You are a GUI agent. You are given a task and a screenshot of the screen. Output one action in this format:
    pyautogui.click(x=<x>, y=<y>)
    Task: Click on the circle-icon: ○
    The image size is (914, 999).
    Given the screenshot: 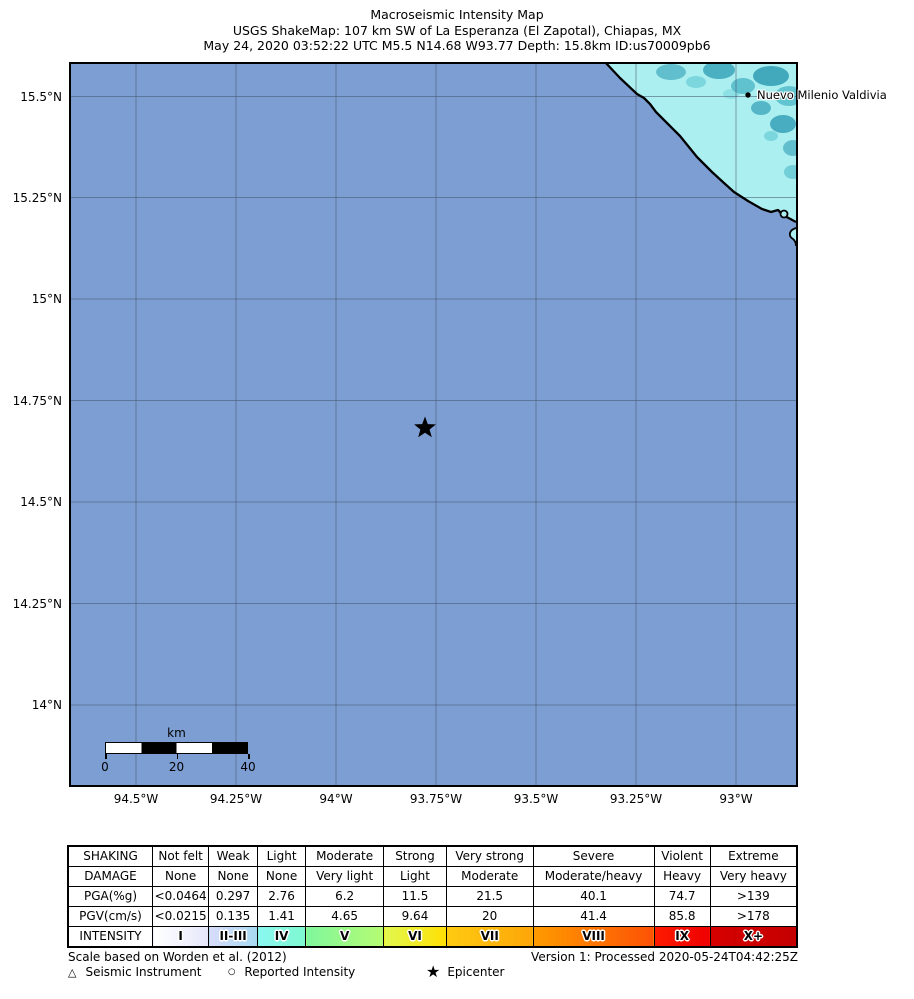 What is the action you would take?
    pyautogui.click(x=232, y=972)
    